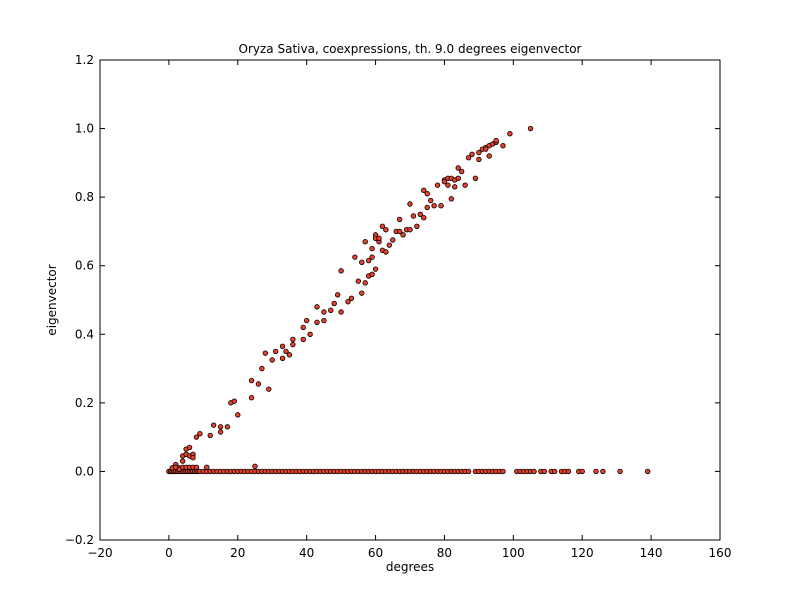  What do you see at coordinates (444, 553) in the screenshot?
I see `x-tick-label: 80` at bounding box center [444, 553].